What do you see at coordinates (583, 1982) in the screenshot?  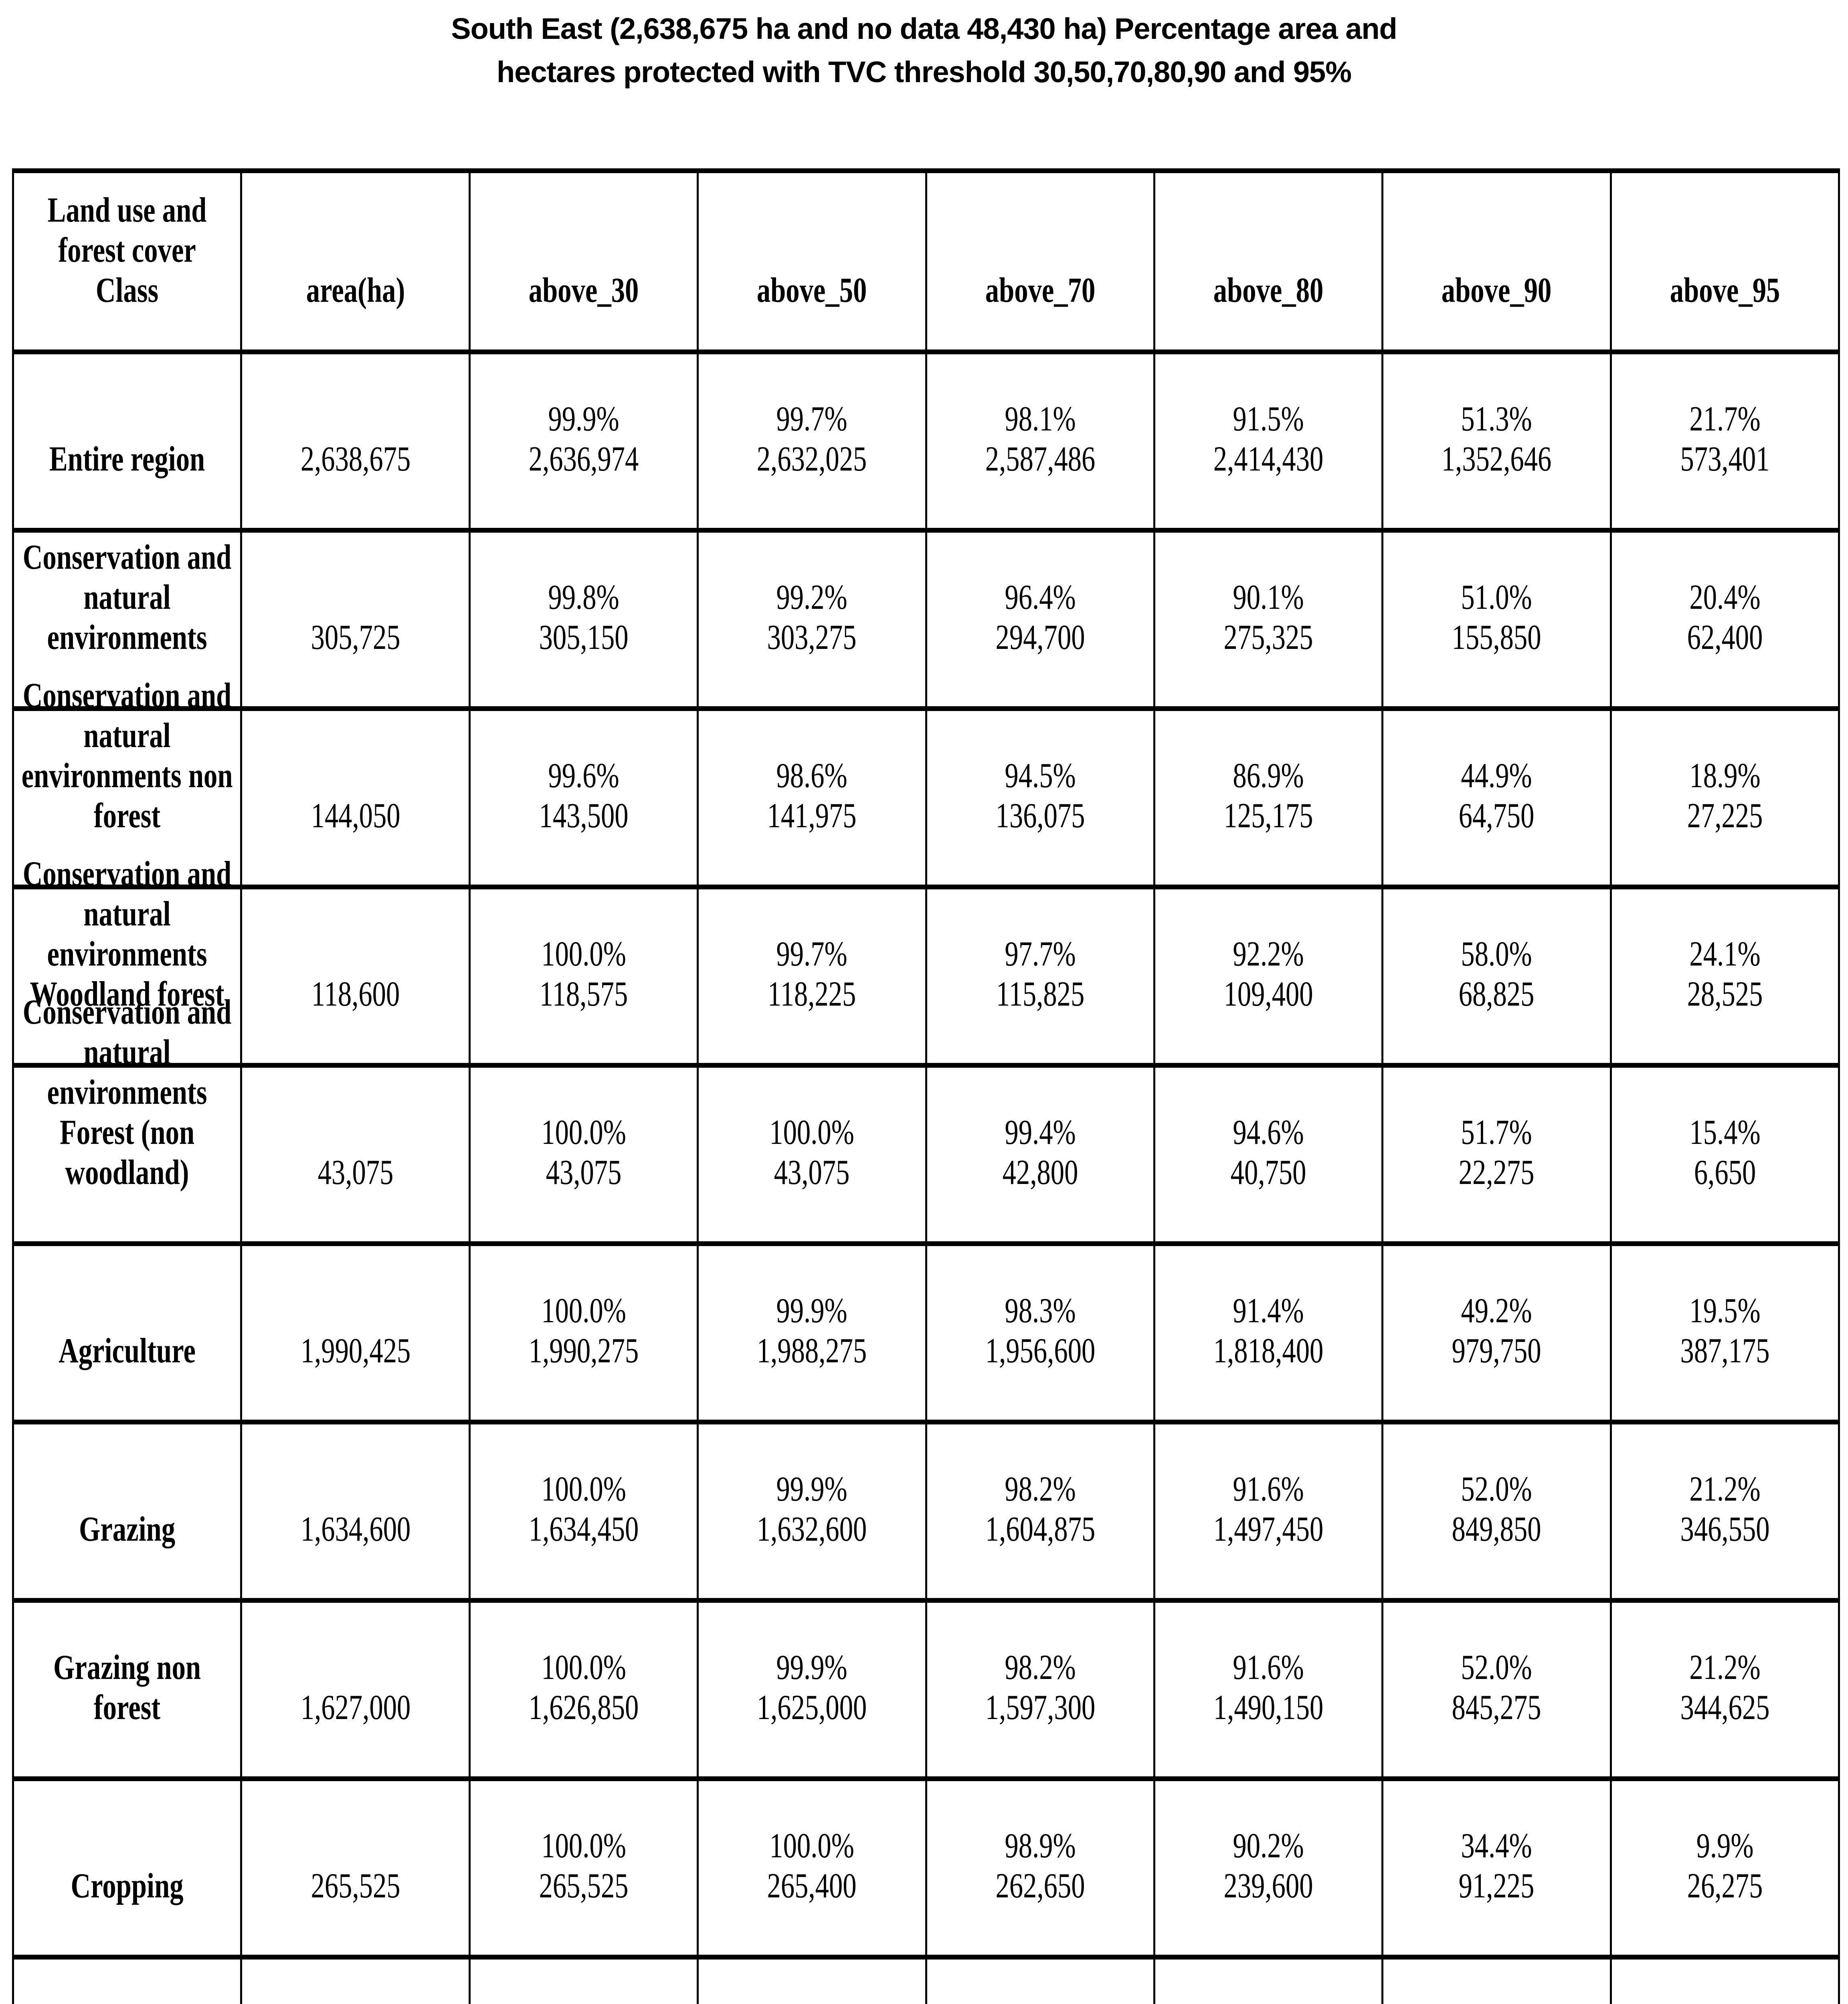 I see `table-cell: 100.0% 88,775` at bounding box center [583, 1982].